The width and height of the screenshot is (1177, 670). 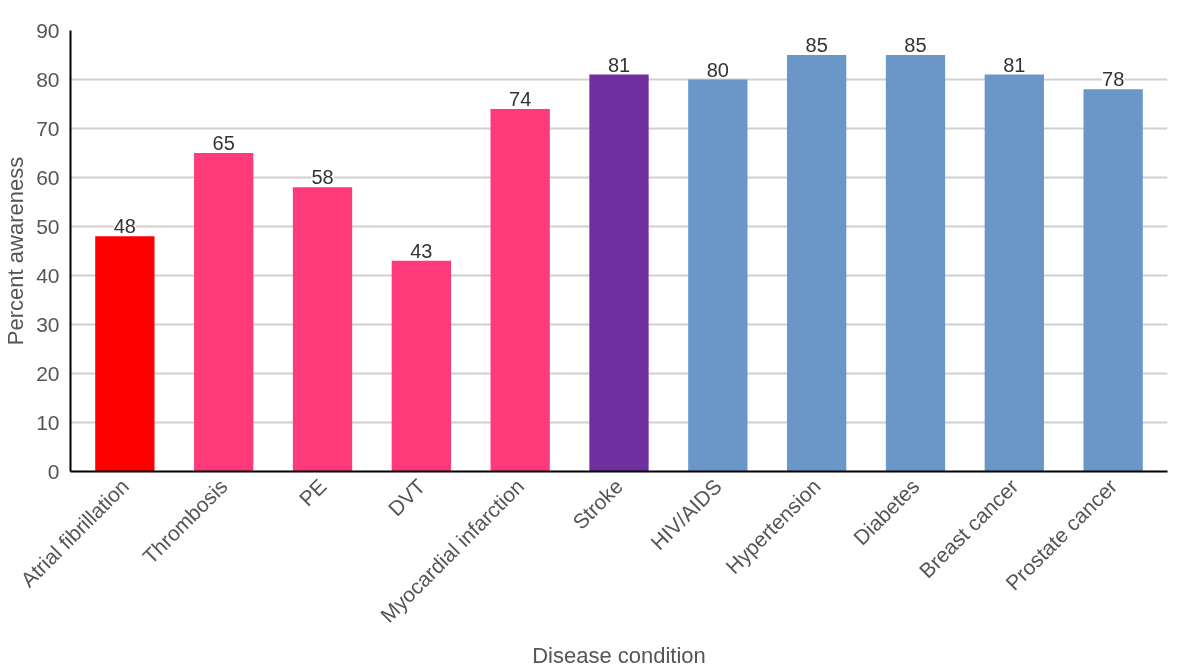 What do you see at coordinates (421, 250) in the screenshot?
I see `data-label: 43` at bounding box center [421, 250].